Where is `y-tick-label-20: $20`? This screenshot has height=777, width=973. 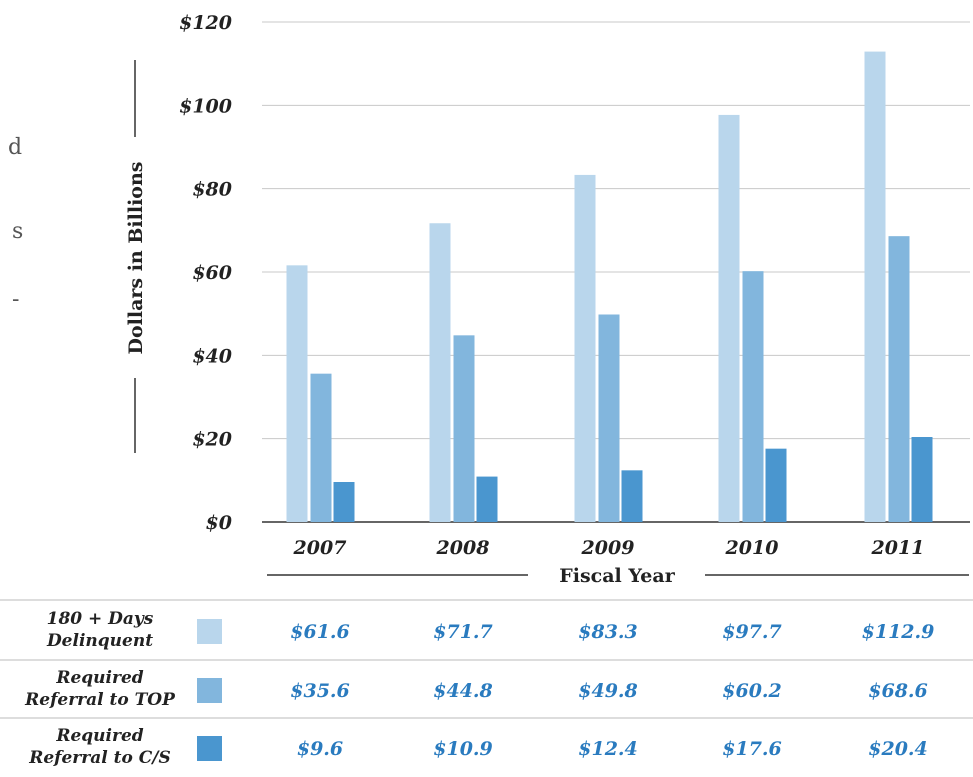 y-tick-label-20: $20 is located at coordinates (212, 440).